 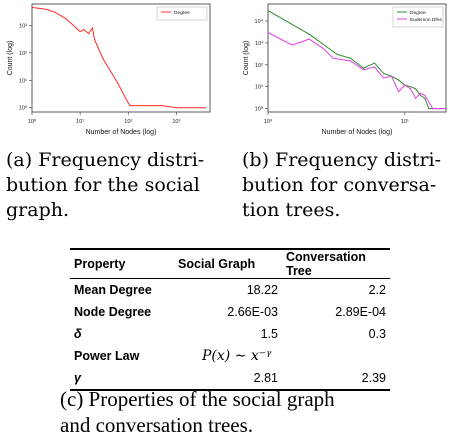 I want to click on legend: Degree, so click(x=182, y=13).